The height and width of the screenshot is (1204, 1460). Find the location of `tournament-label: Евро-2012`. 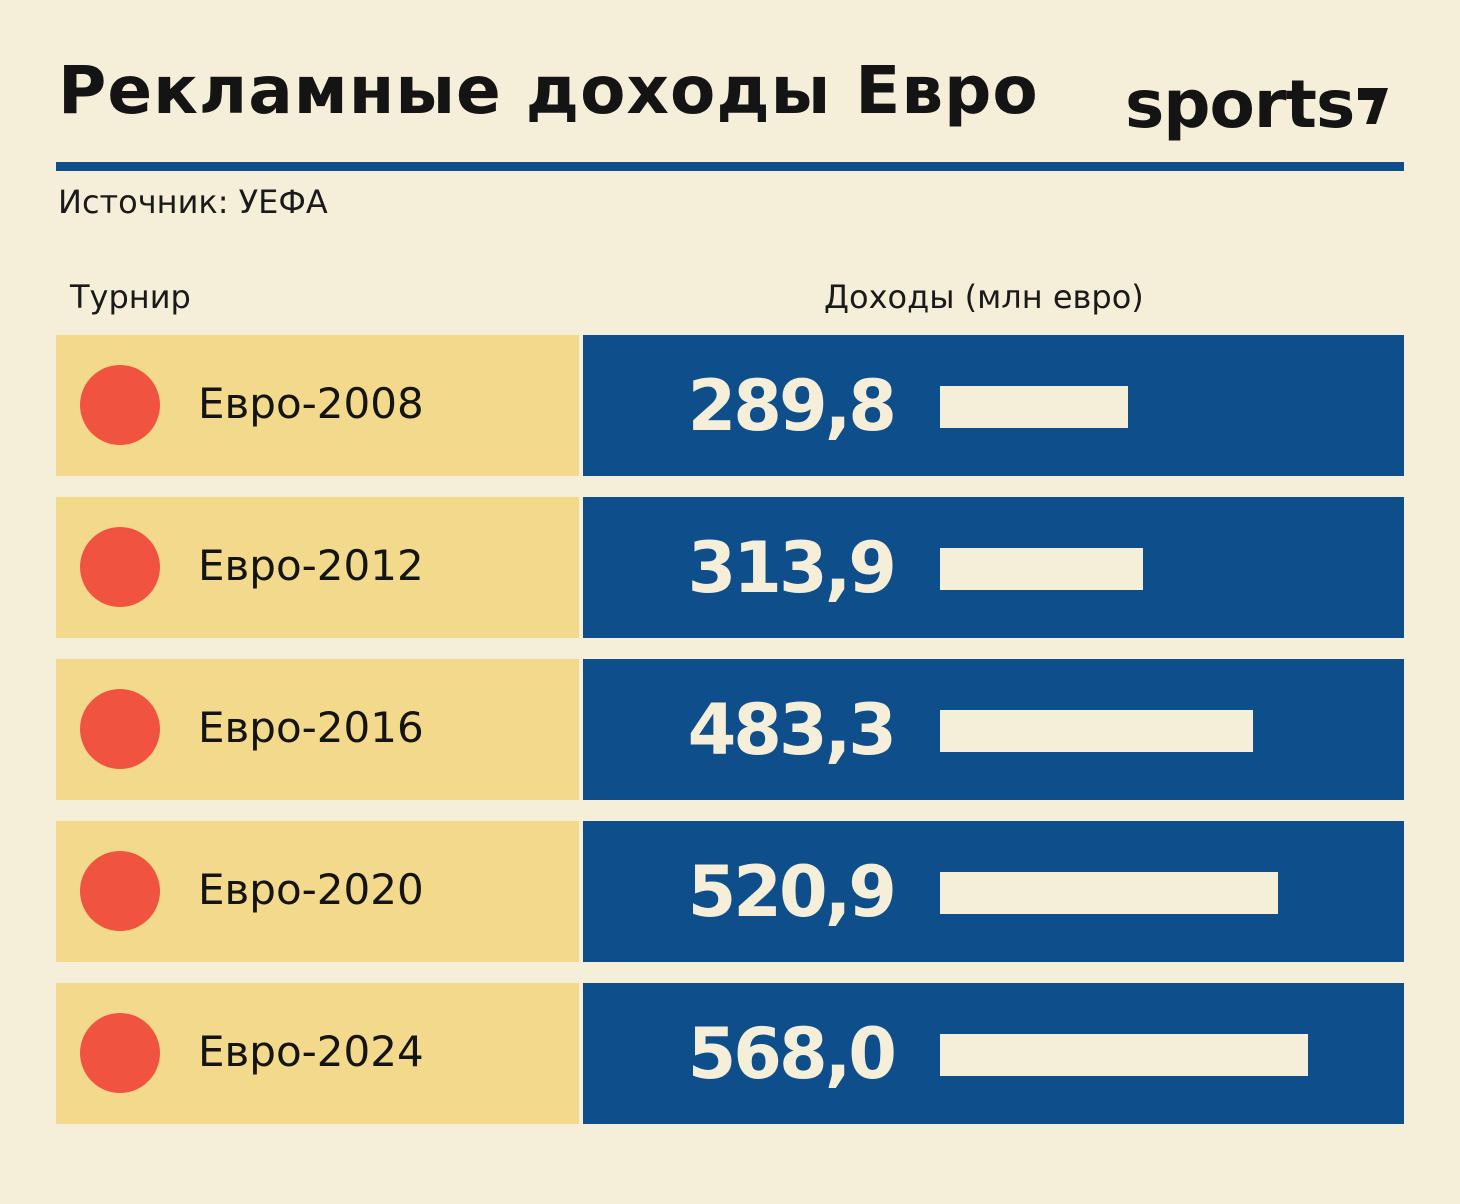

tournament-label: Евро-2012 is located at coordinates (311, 565).